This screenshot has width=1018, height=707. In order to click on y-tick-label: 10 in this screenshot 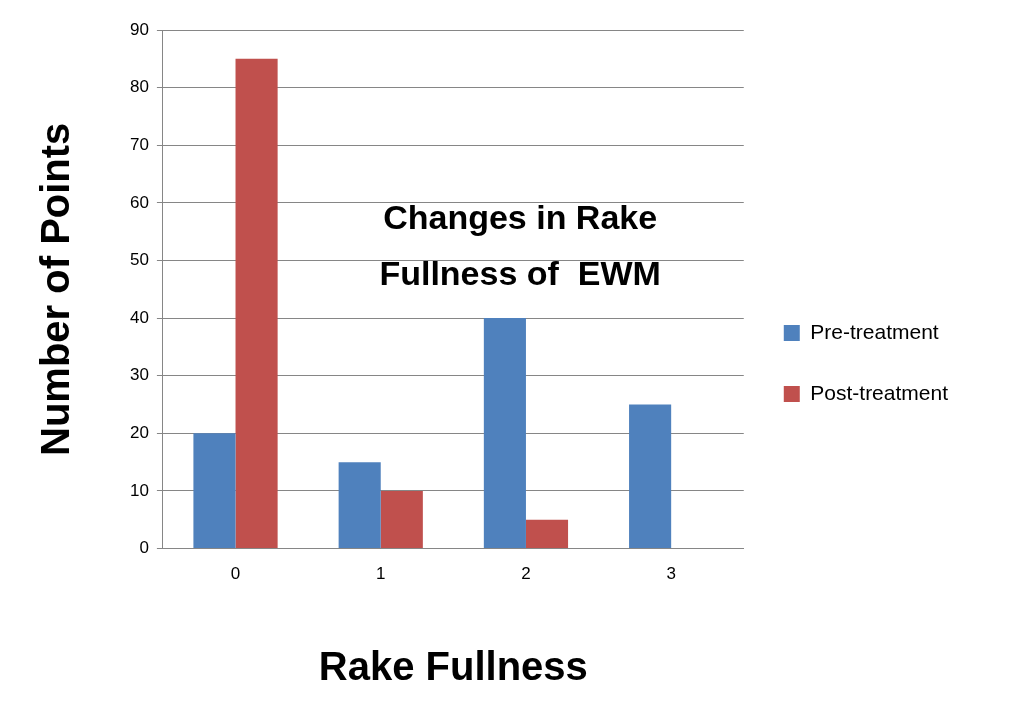, I will do `click(139, 490)`.